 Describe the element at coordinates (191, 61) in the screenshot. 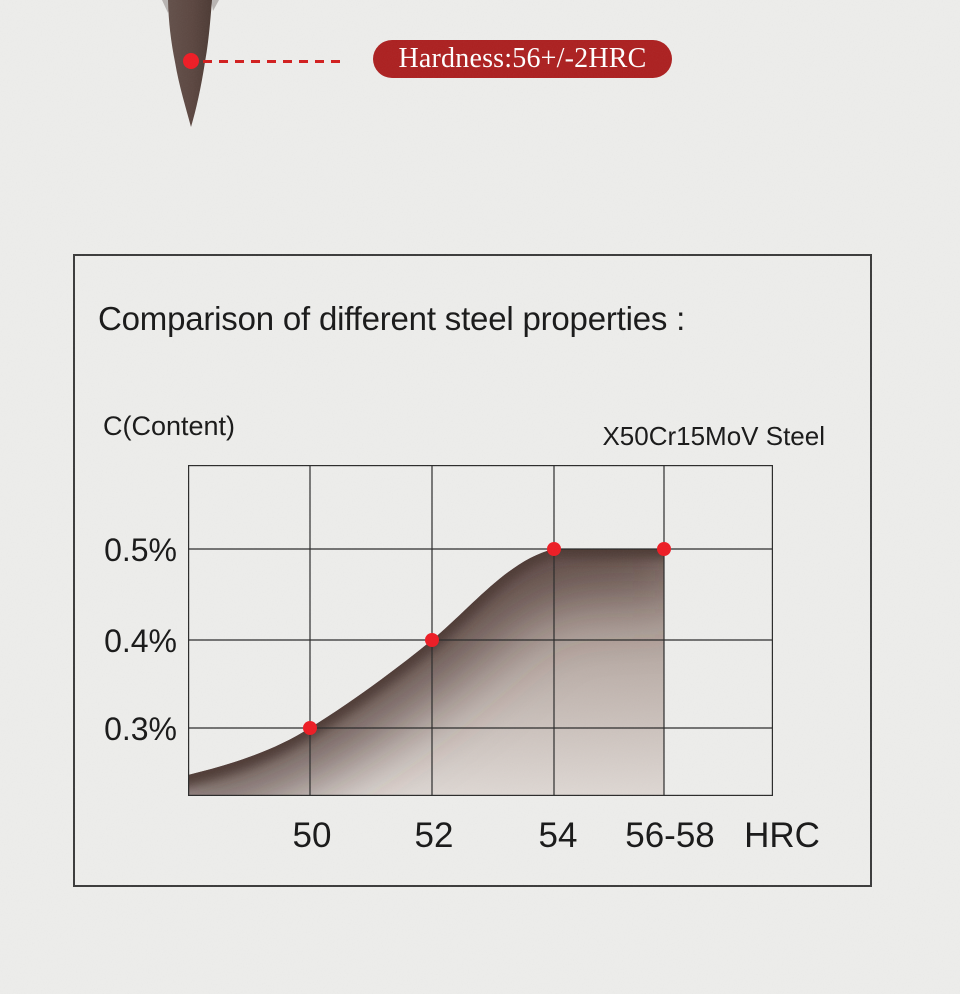

I see `hardness-marker-dot` at that location.